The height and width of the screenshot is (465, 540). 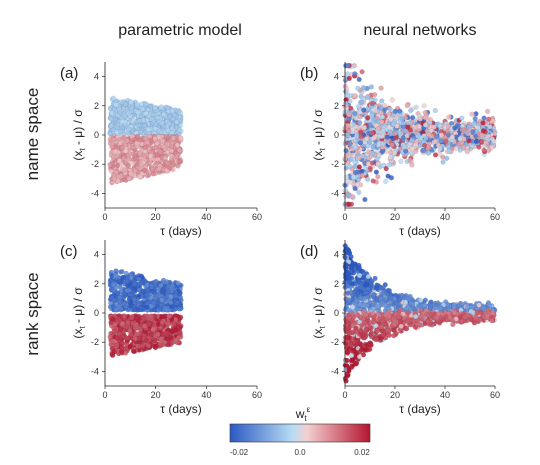 I want to click on row-title-rank-space: rank space, so click(x=32, y=313).